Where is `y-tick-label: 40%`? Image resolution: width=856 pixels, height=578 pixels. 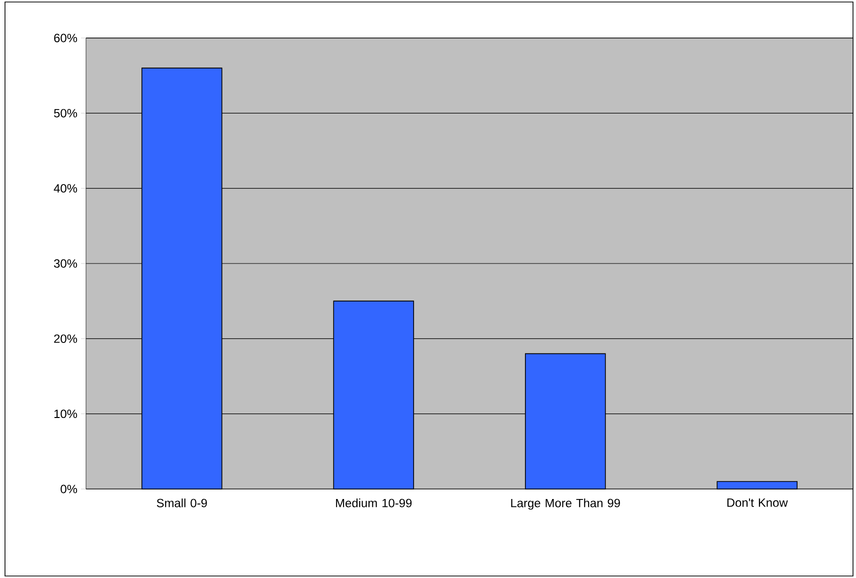 y-tick-label: 40% is located at coordinates (66, 188).